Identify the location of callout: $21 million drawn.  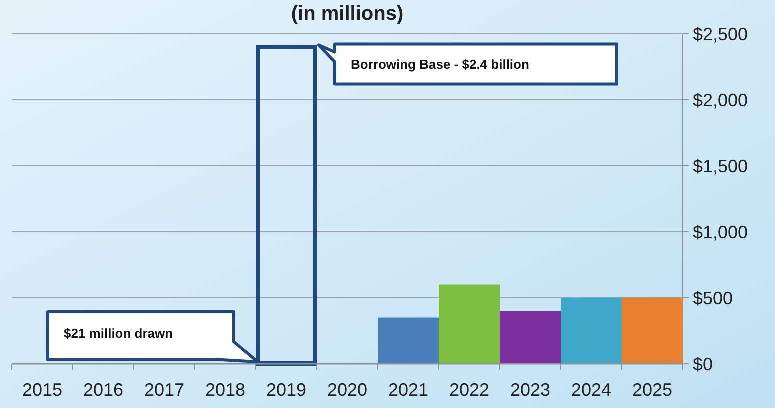
(153, 337).